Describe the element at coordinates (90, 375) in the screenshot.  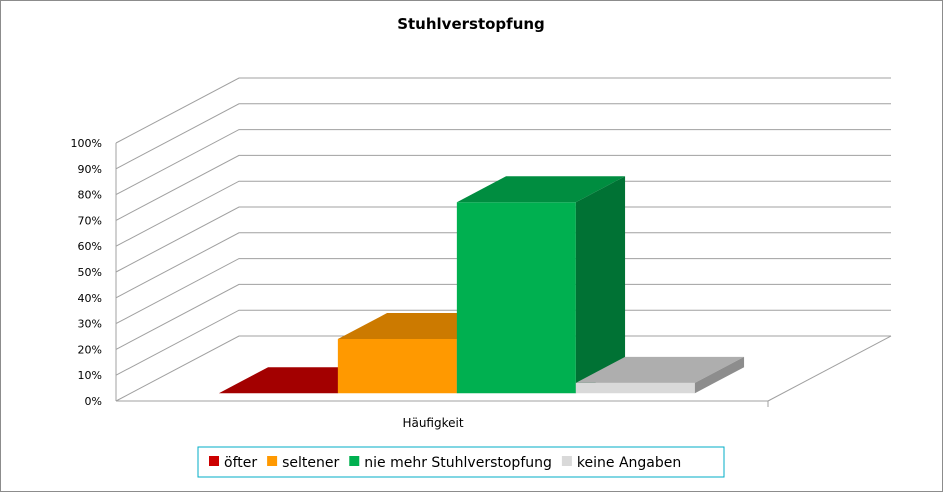
I see `y-tick-label: 10%` at that location.